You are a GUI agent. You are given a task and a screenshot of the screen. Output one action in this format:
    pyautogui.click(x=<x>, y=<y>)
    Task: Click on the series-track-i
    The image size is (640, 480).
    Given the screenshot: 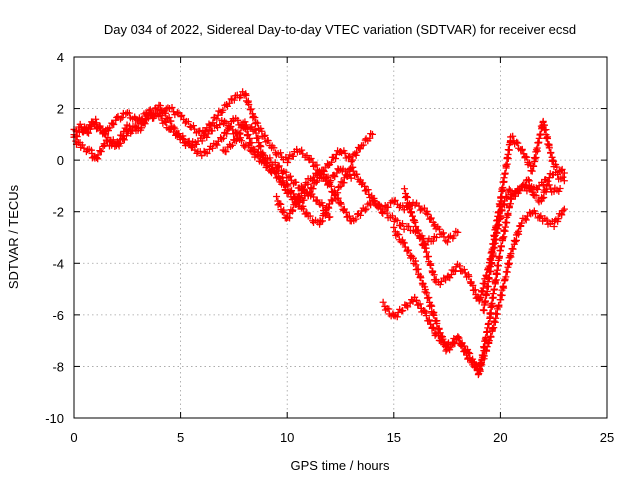 What is the action you would take?
    pyautogui.click(x=521, y=245)
    